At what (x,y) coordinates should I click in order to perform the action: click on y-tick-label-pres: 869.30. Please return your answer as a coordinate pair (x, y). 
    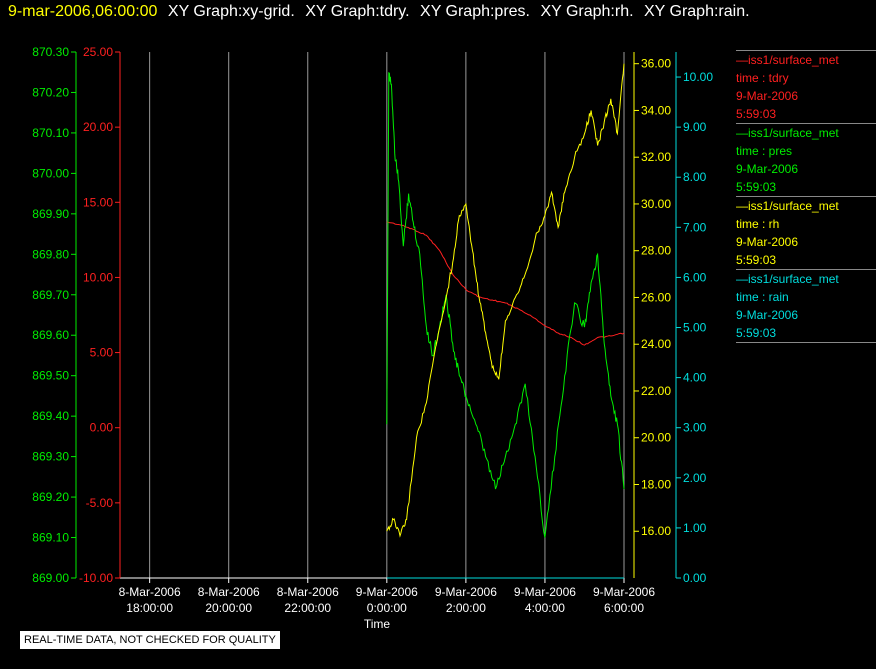
    Looking at the image, I should click on (50, 457).